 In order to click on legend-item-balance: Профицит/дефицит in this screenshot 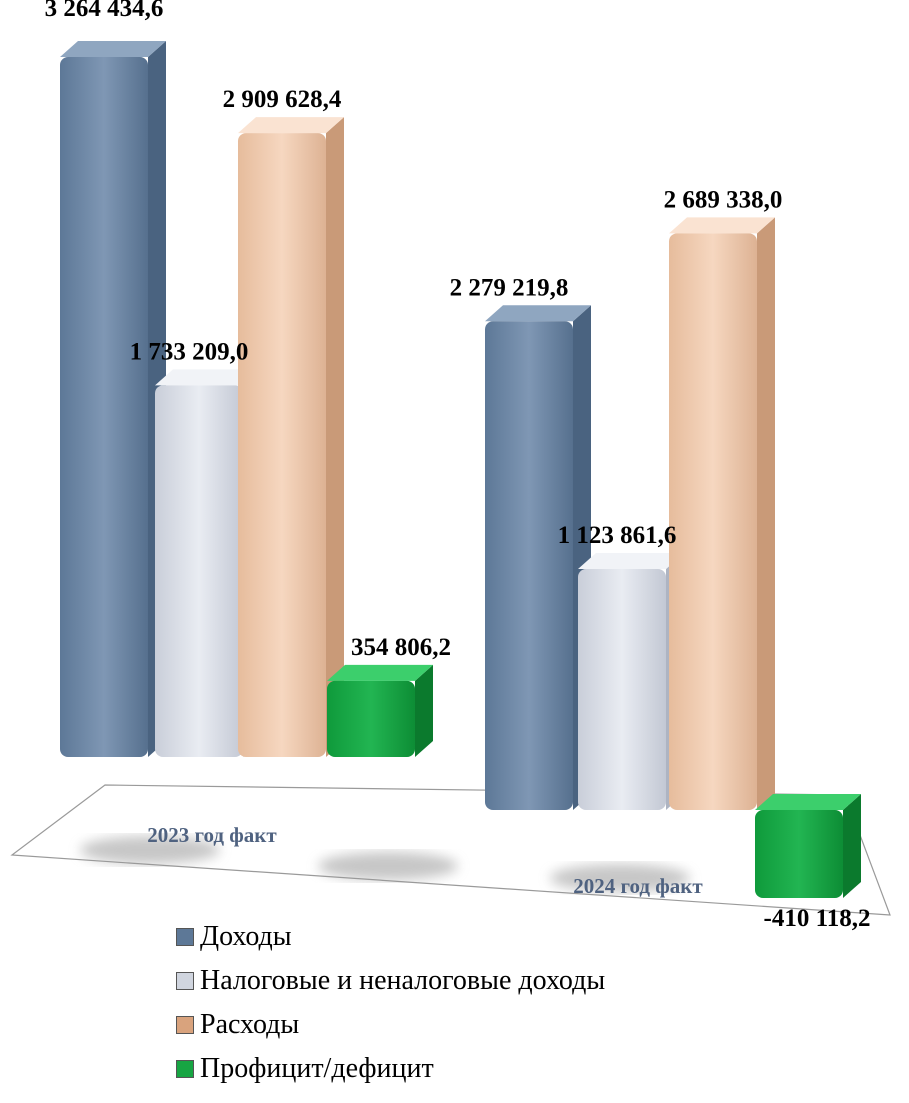, I will do `click(390, 1069)`.